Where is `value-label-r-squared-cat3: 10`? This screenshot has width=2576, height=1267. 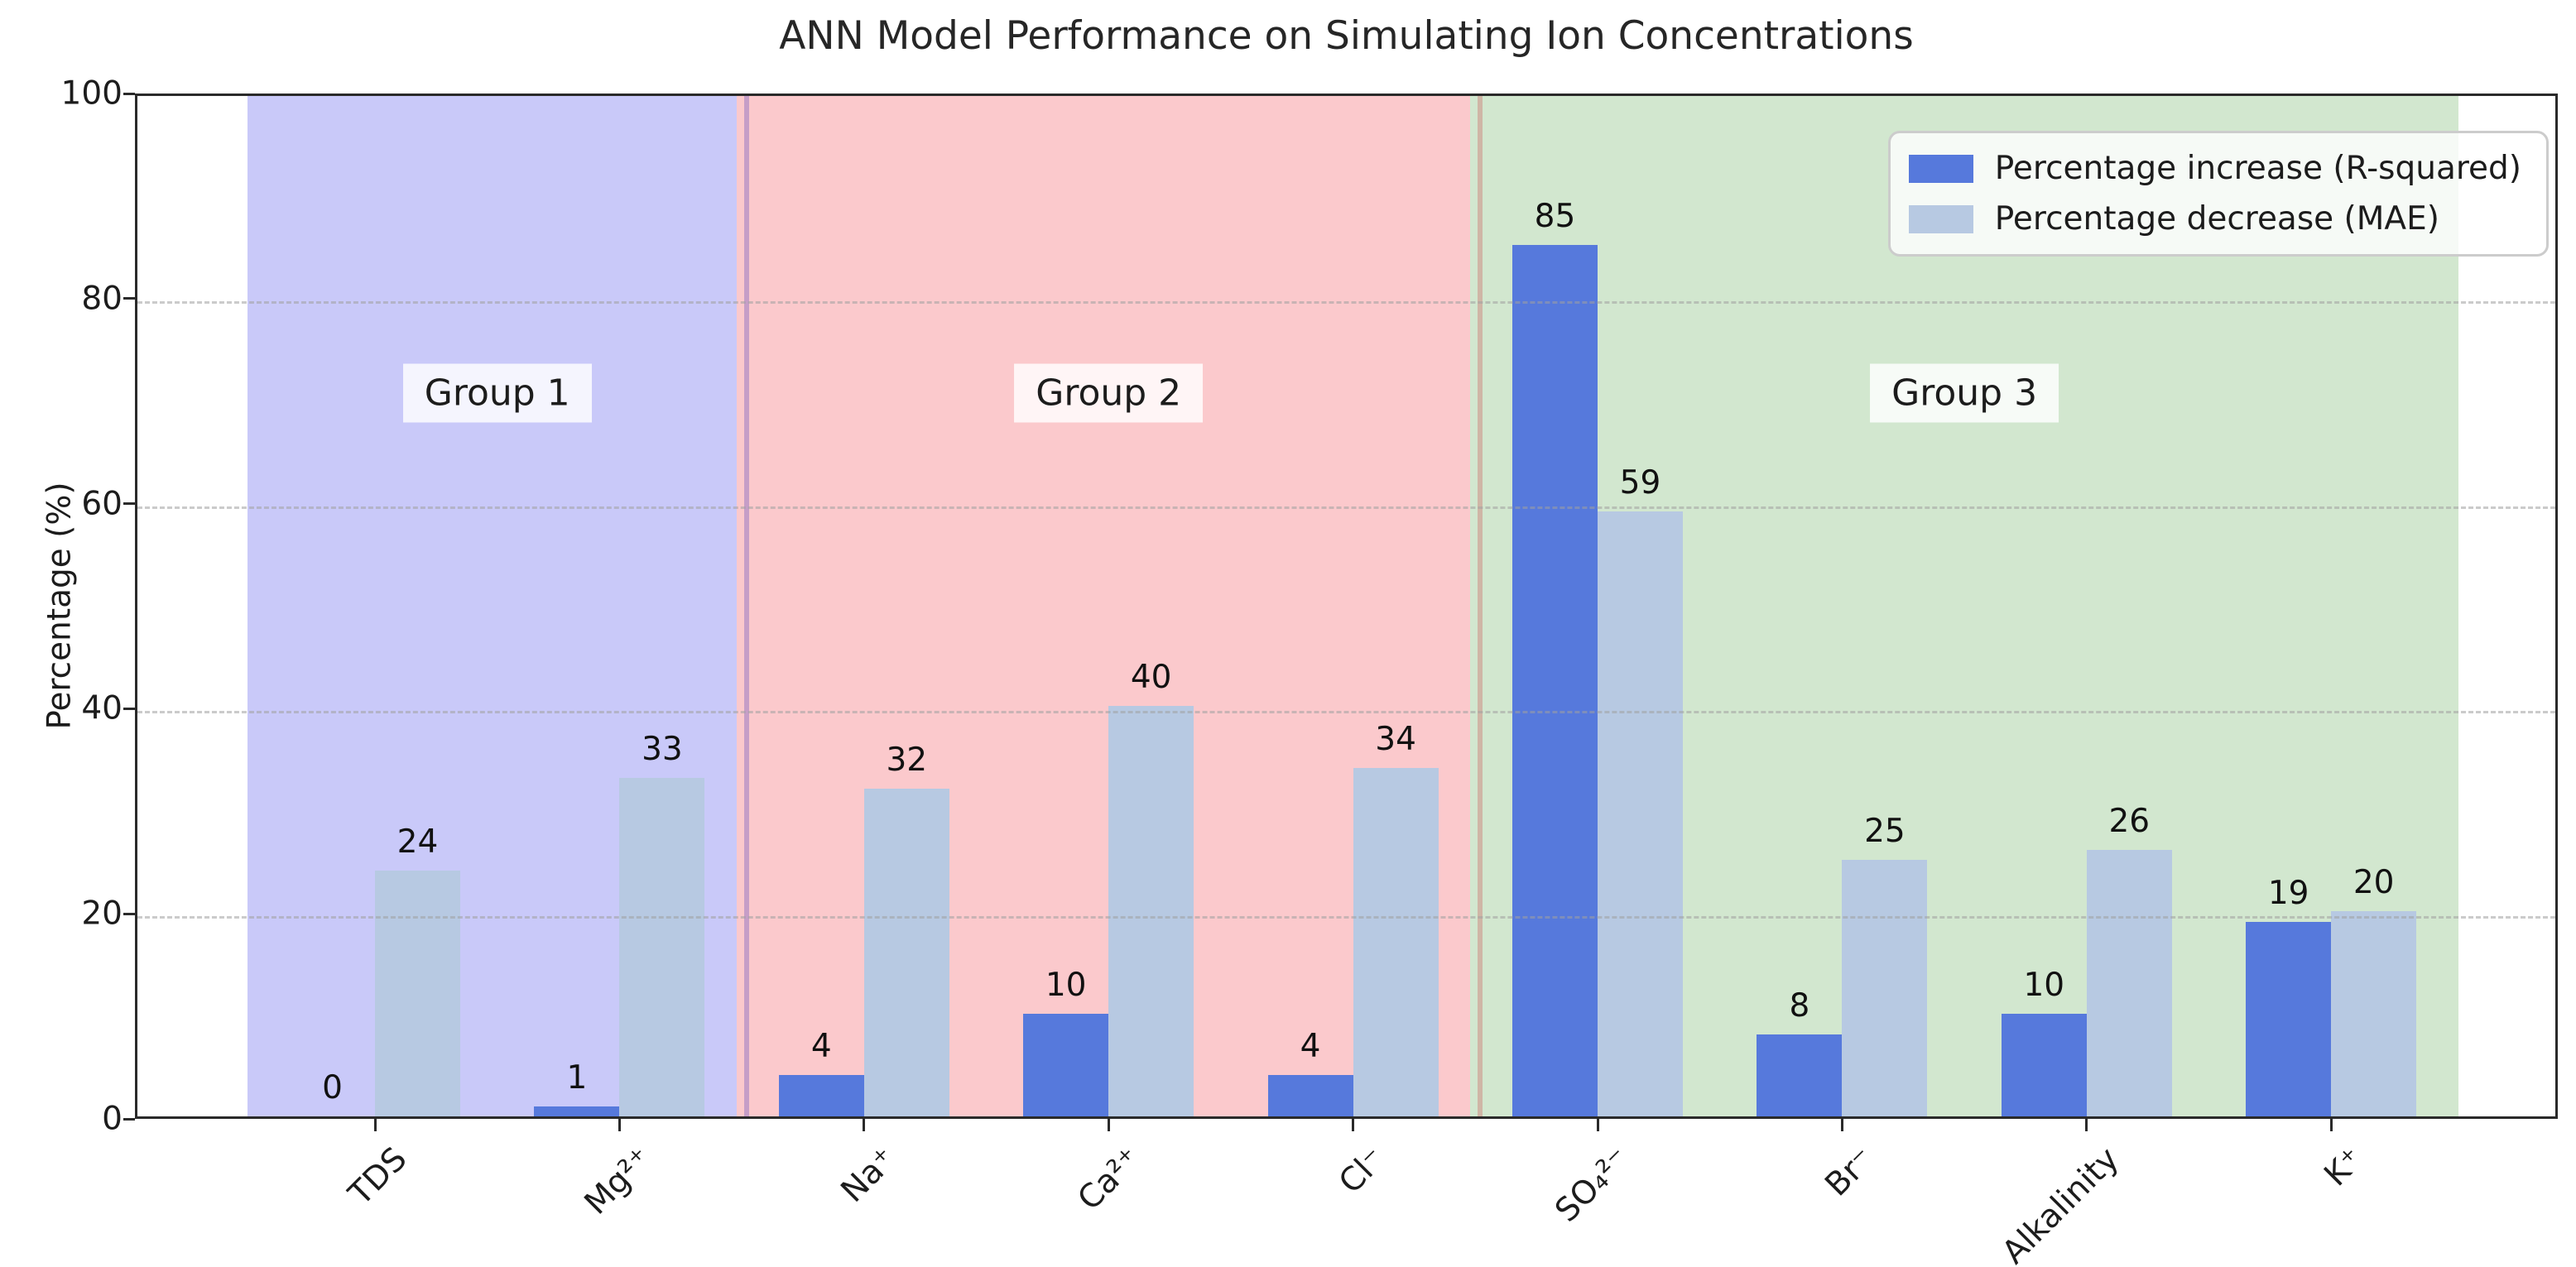 value-label-r-squared-cat3: 10 is located at coordinates (1066, 986).